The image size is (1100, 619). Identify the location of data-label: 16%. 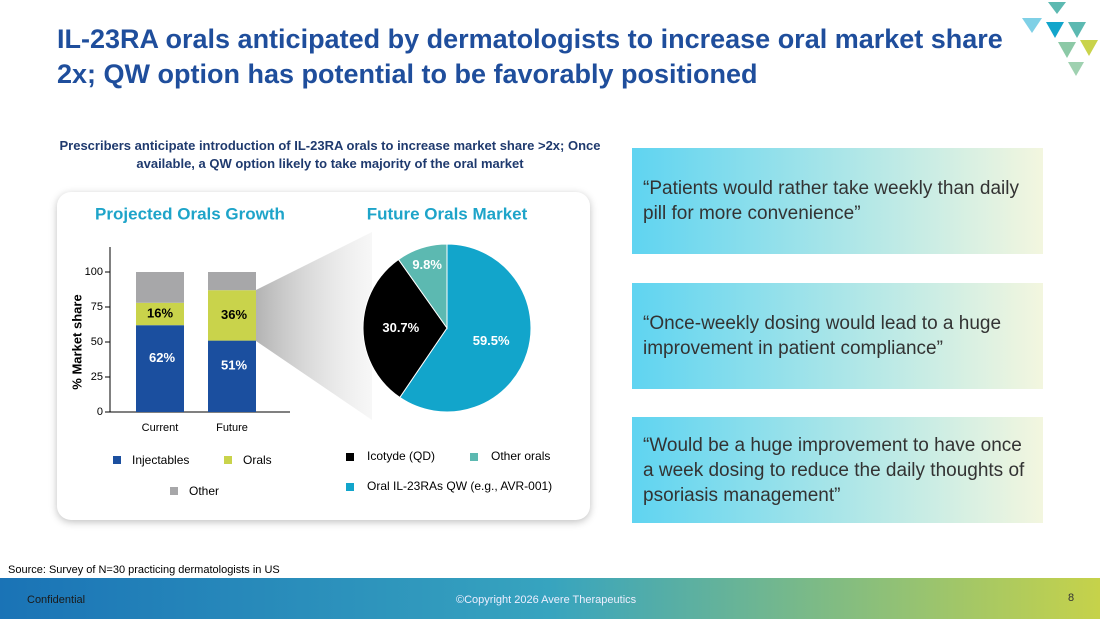
(160, 312).